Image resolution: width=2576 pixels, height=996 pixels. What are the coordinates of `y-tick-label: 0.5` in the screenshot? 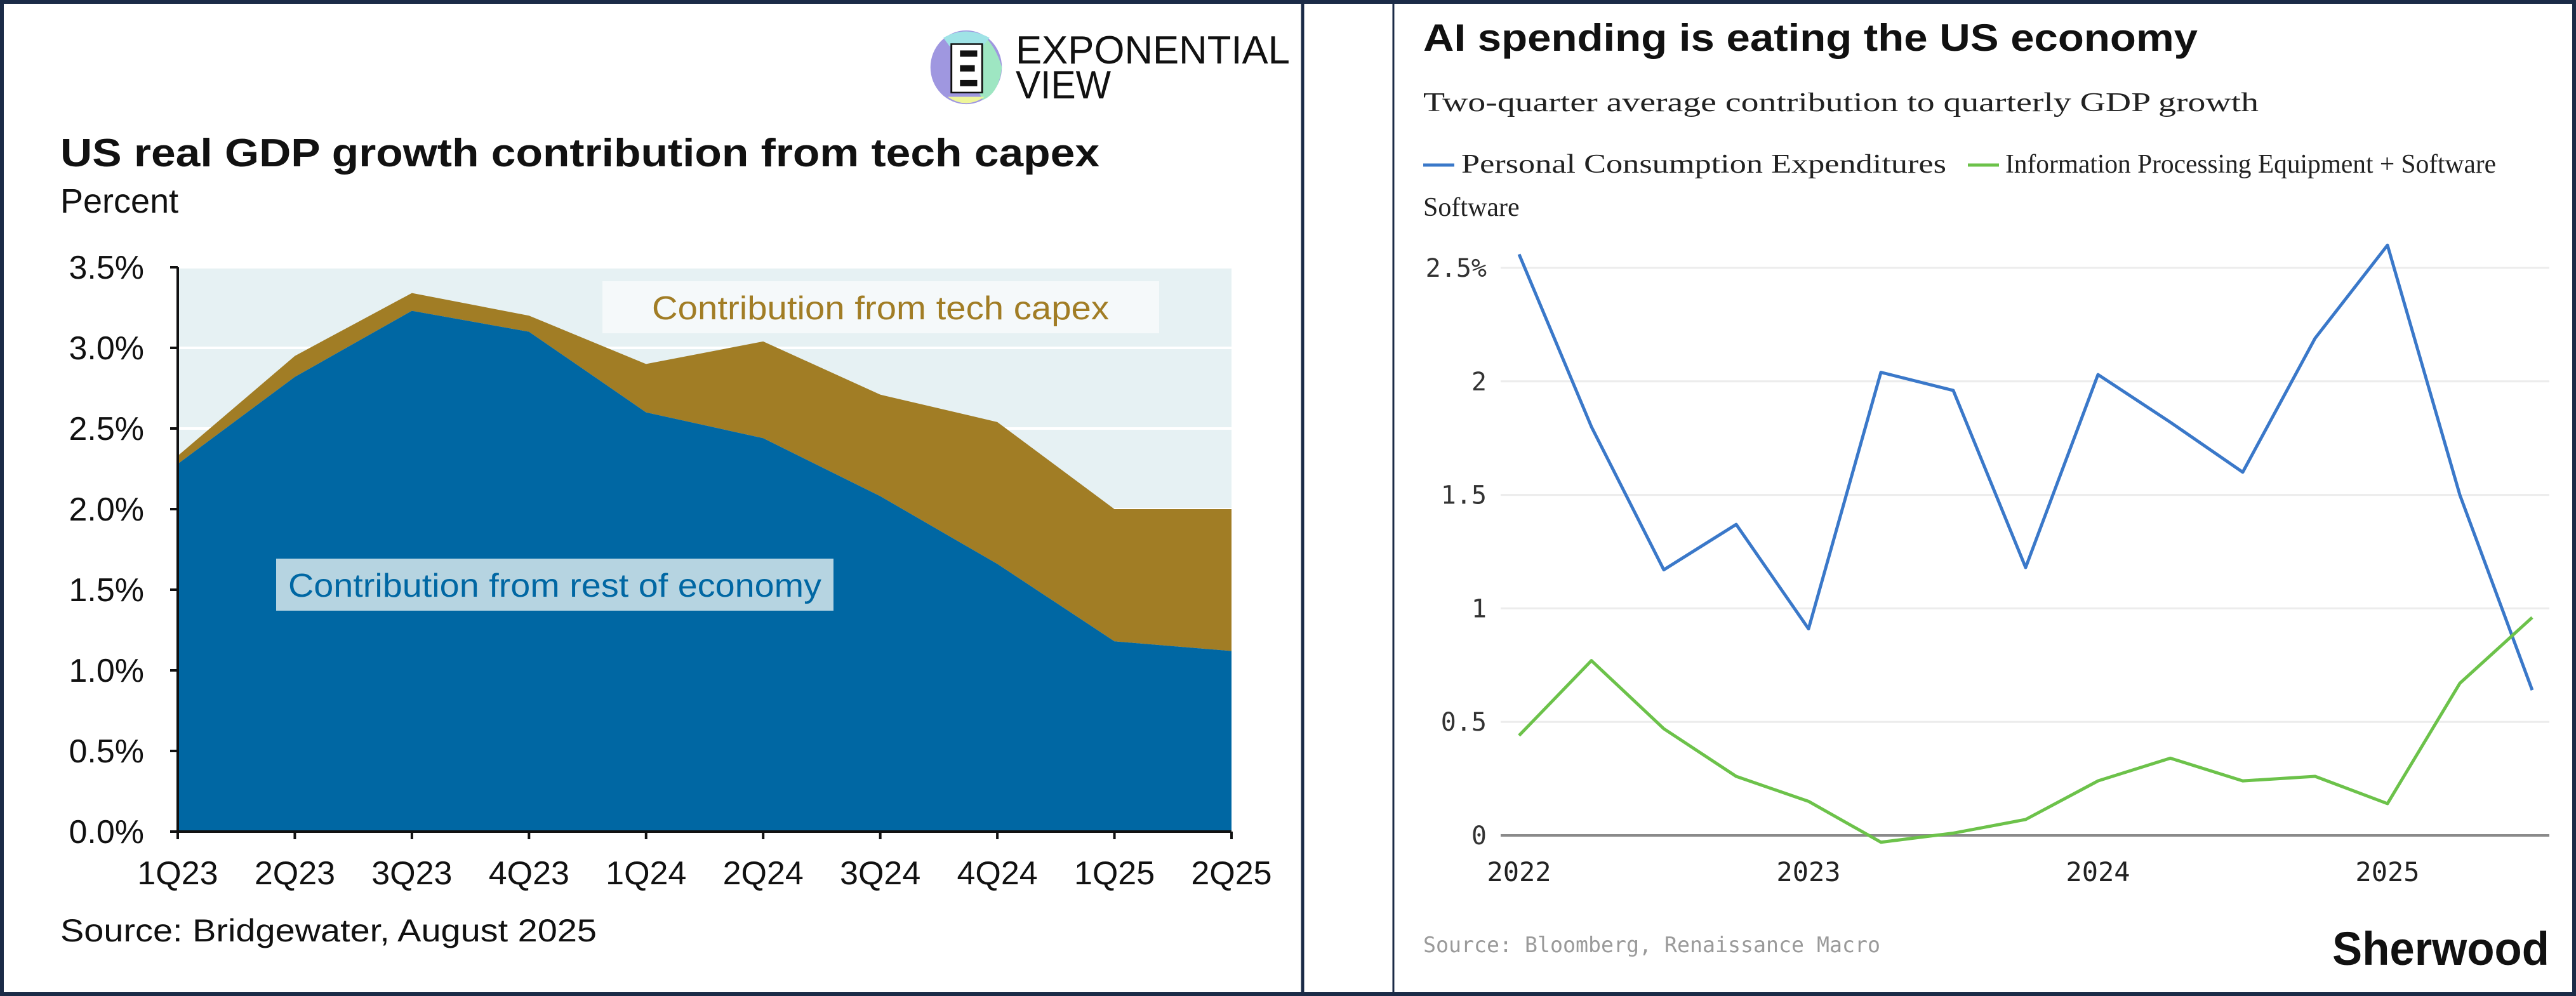 It's located at (1464, 722).